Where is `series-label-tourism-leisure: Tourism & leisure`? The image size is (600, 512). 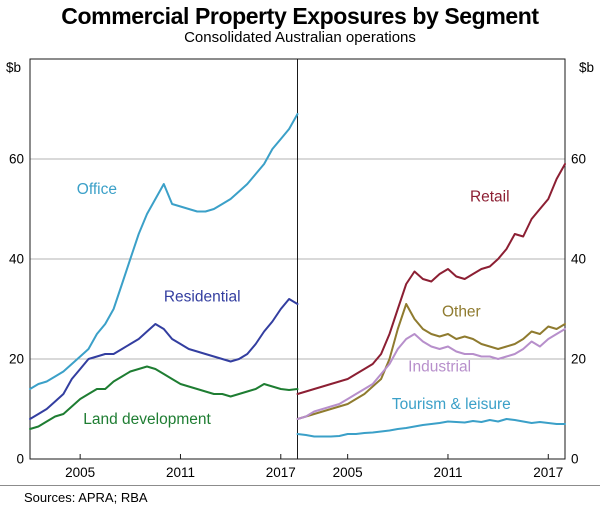
series-label-tourism-leisure: Tourism & leisure is located at coordinates (451, 404).